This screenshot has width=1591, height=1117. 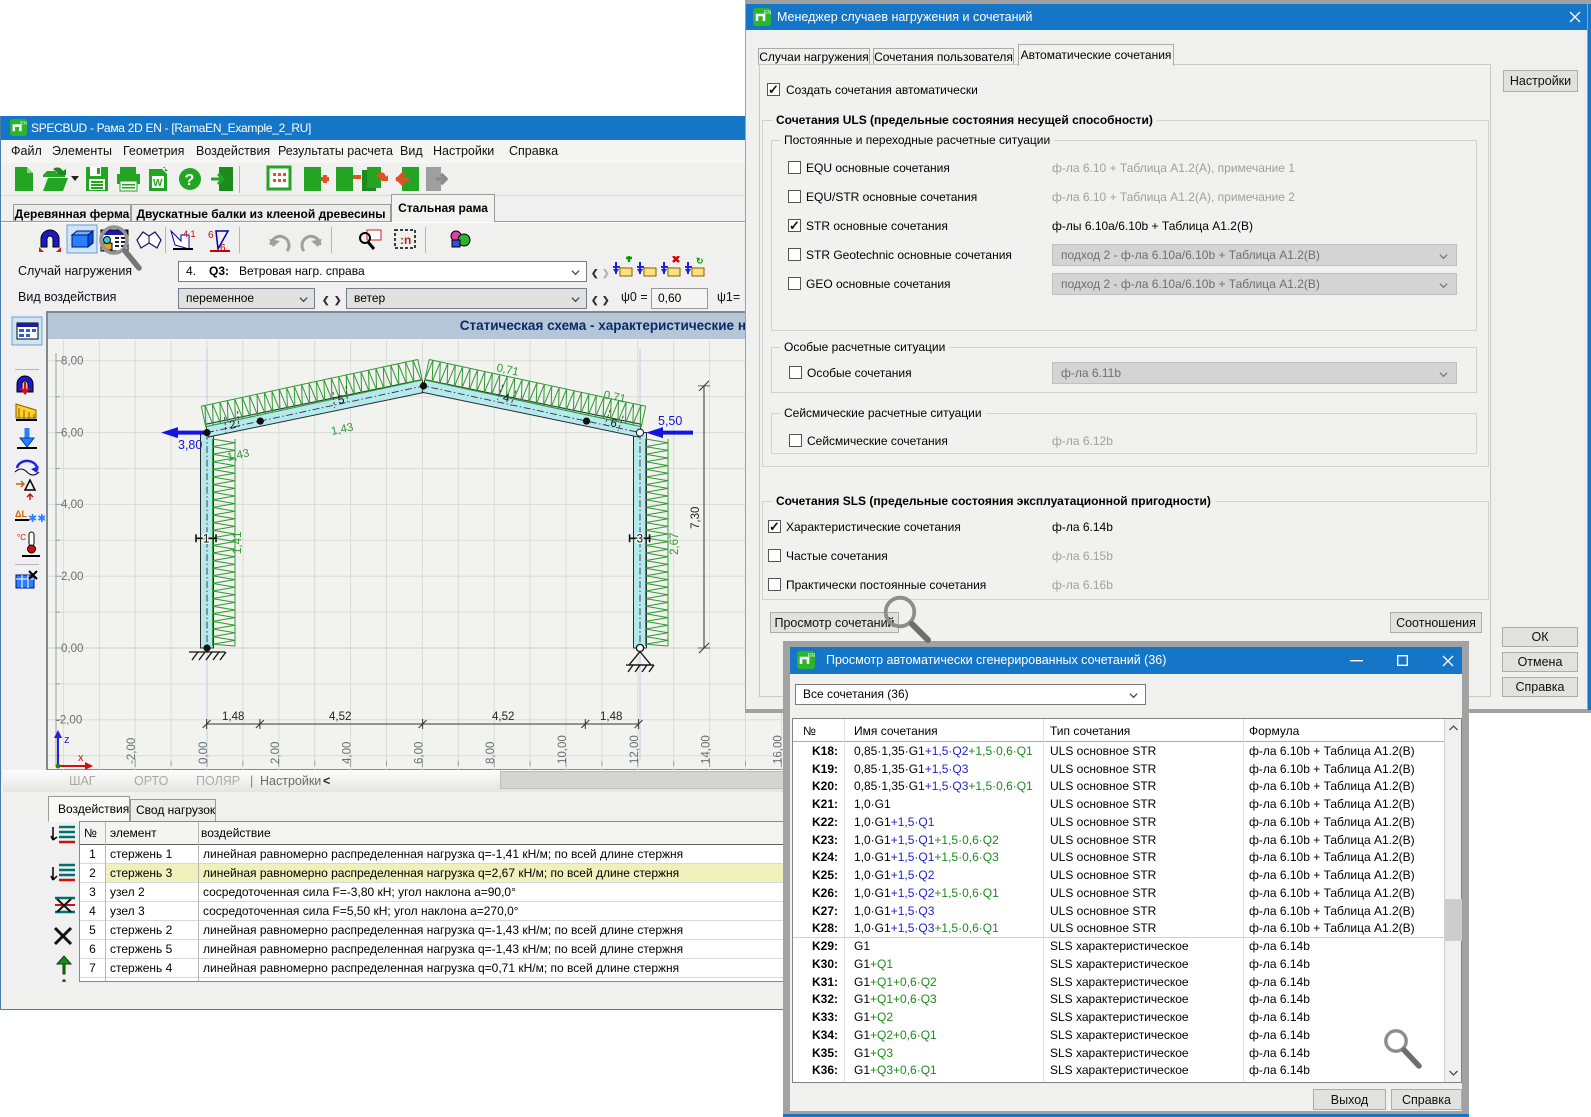 What do you see at coordinates (670, 421) in the screenshot?
I see `svg-text: 5,50` at bounding box center [670, 421].